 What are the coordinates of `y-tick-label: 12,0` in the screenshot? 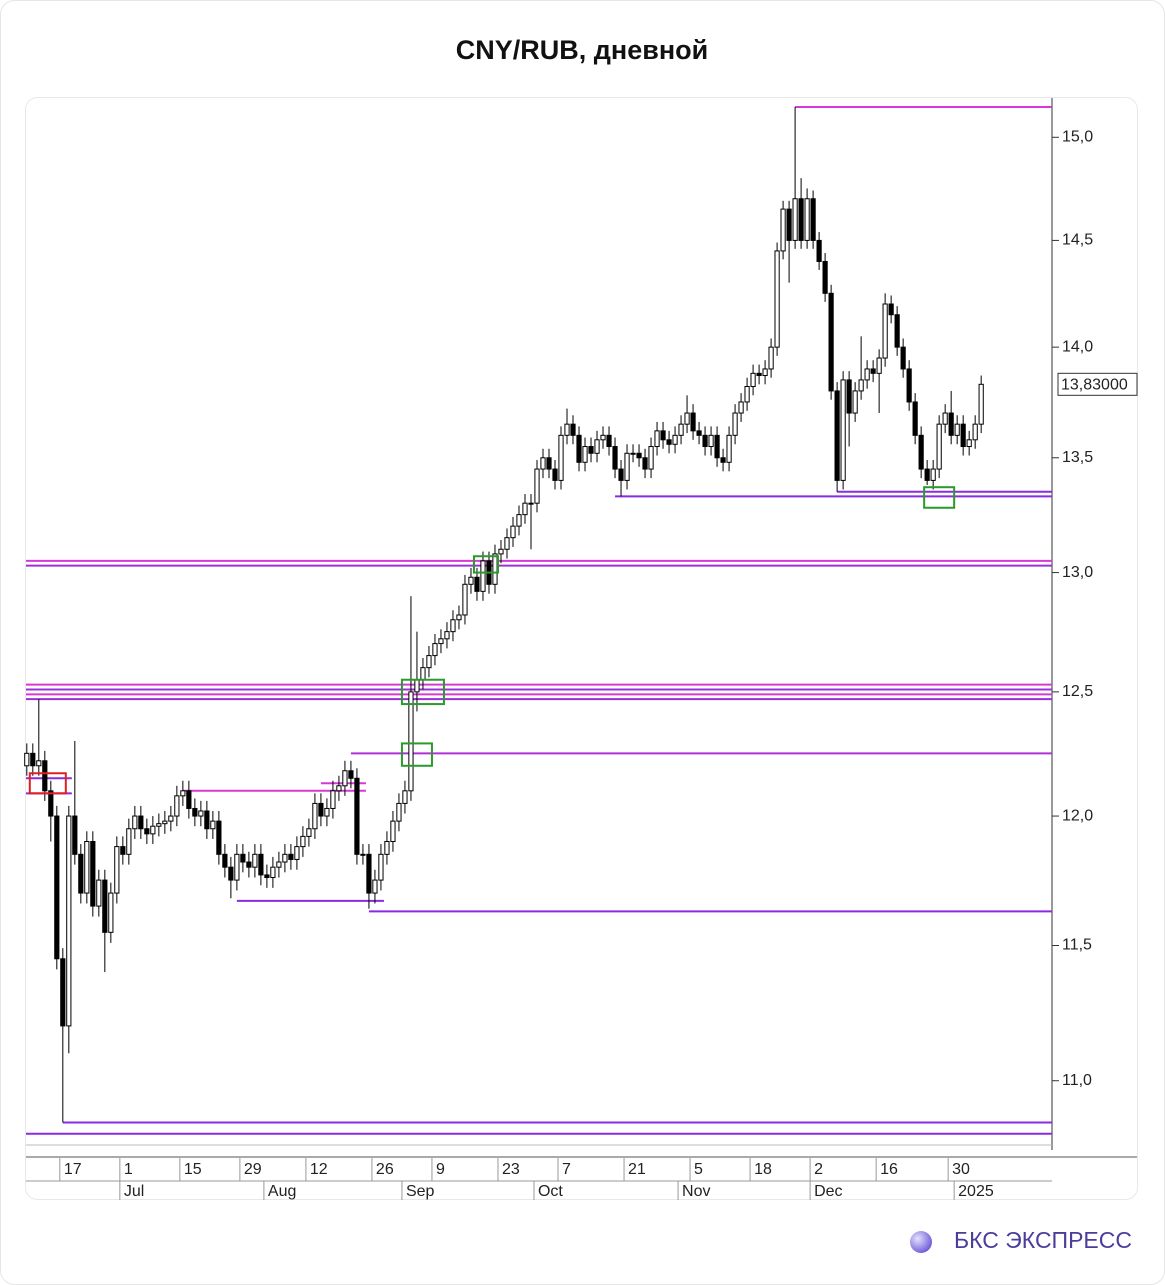 It's located at (1077, 815).